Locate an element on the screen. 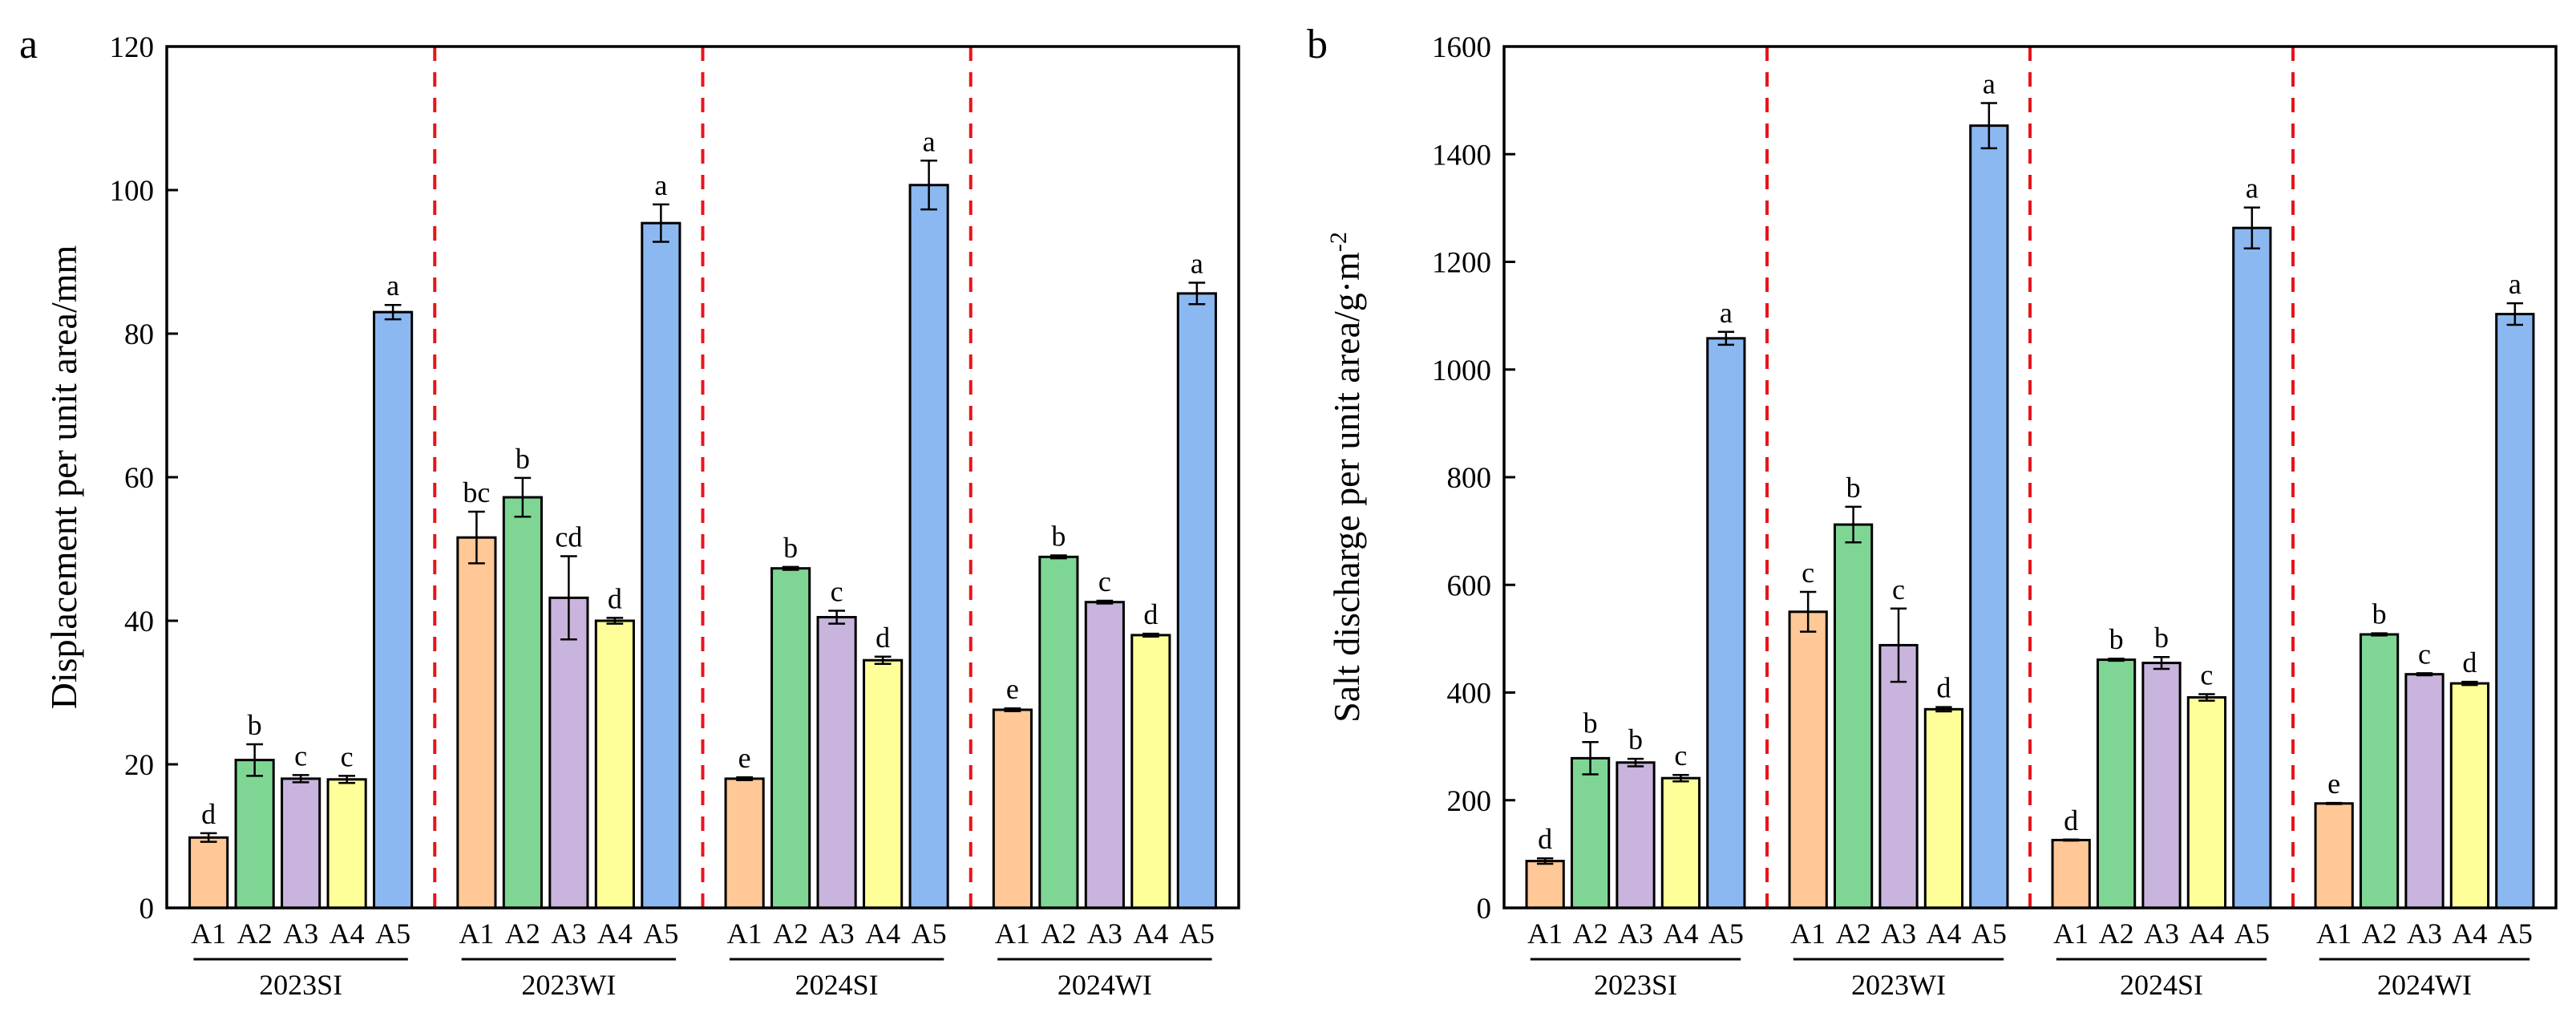 The height and width of the screenshot is (1033, 2576). y-tick-label: 400 is located at coordinates (1469, 694).